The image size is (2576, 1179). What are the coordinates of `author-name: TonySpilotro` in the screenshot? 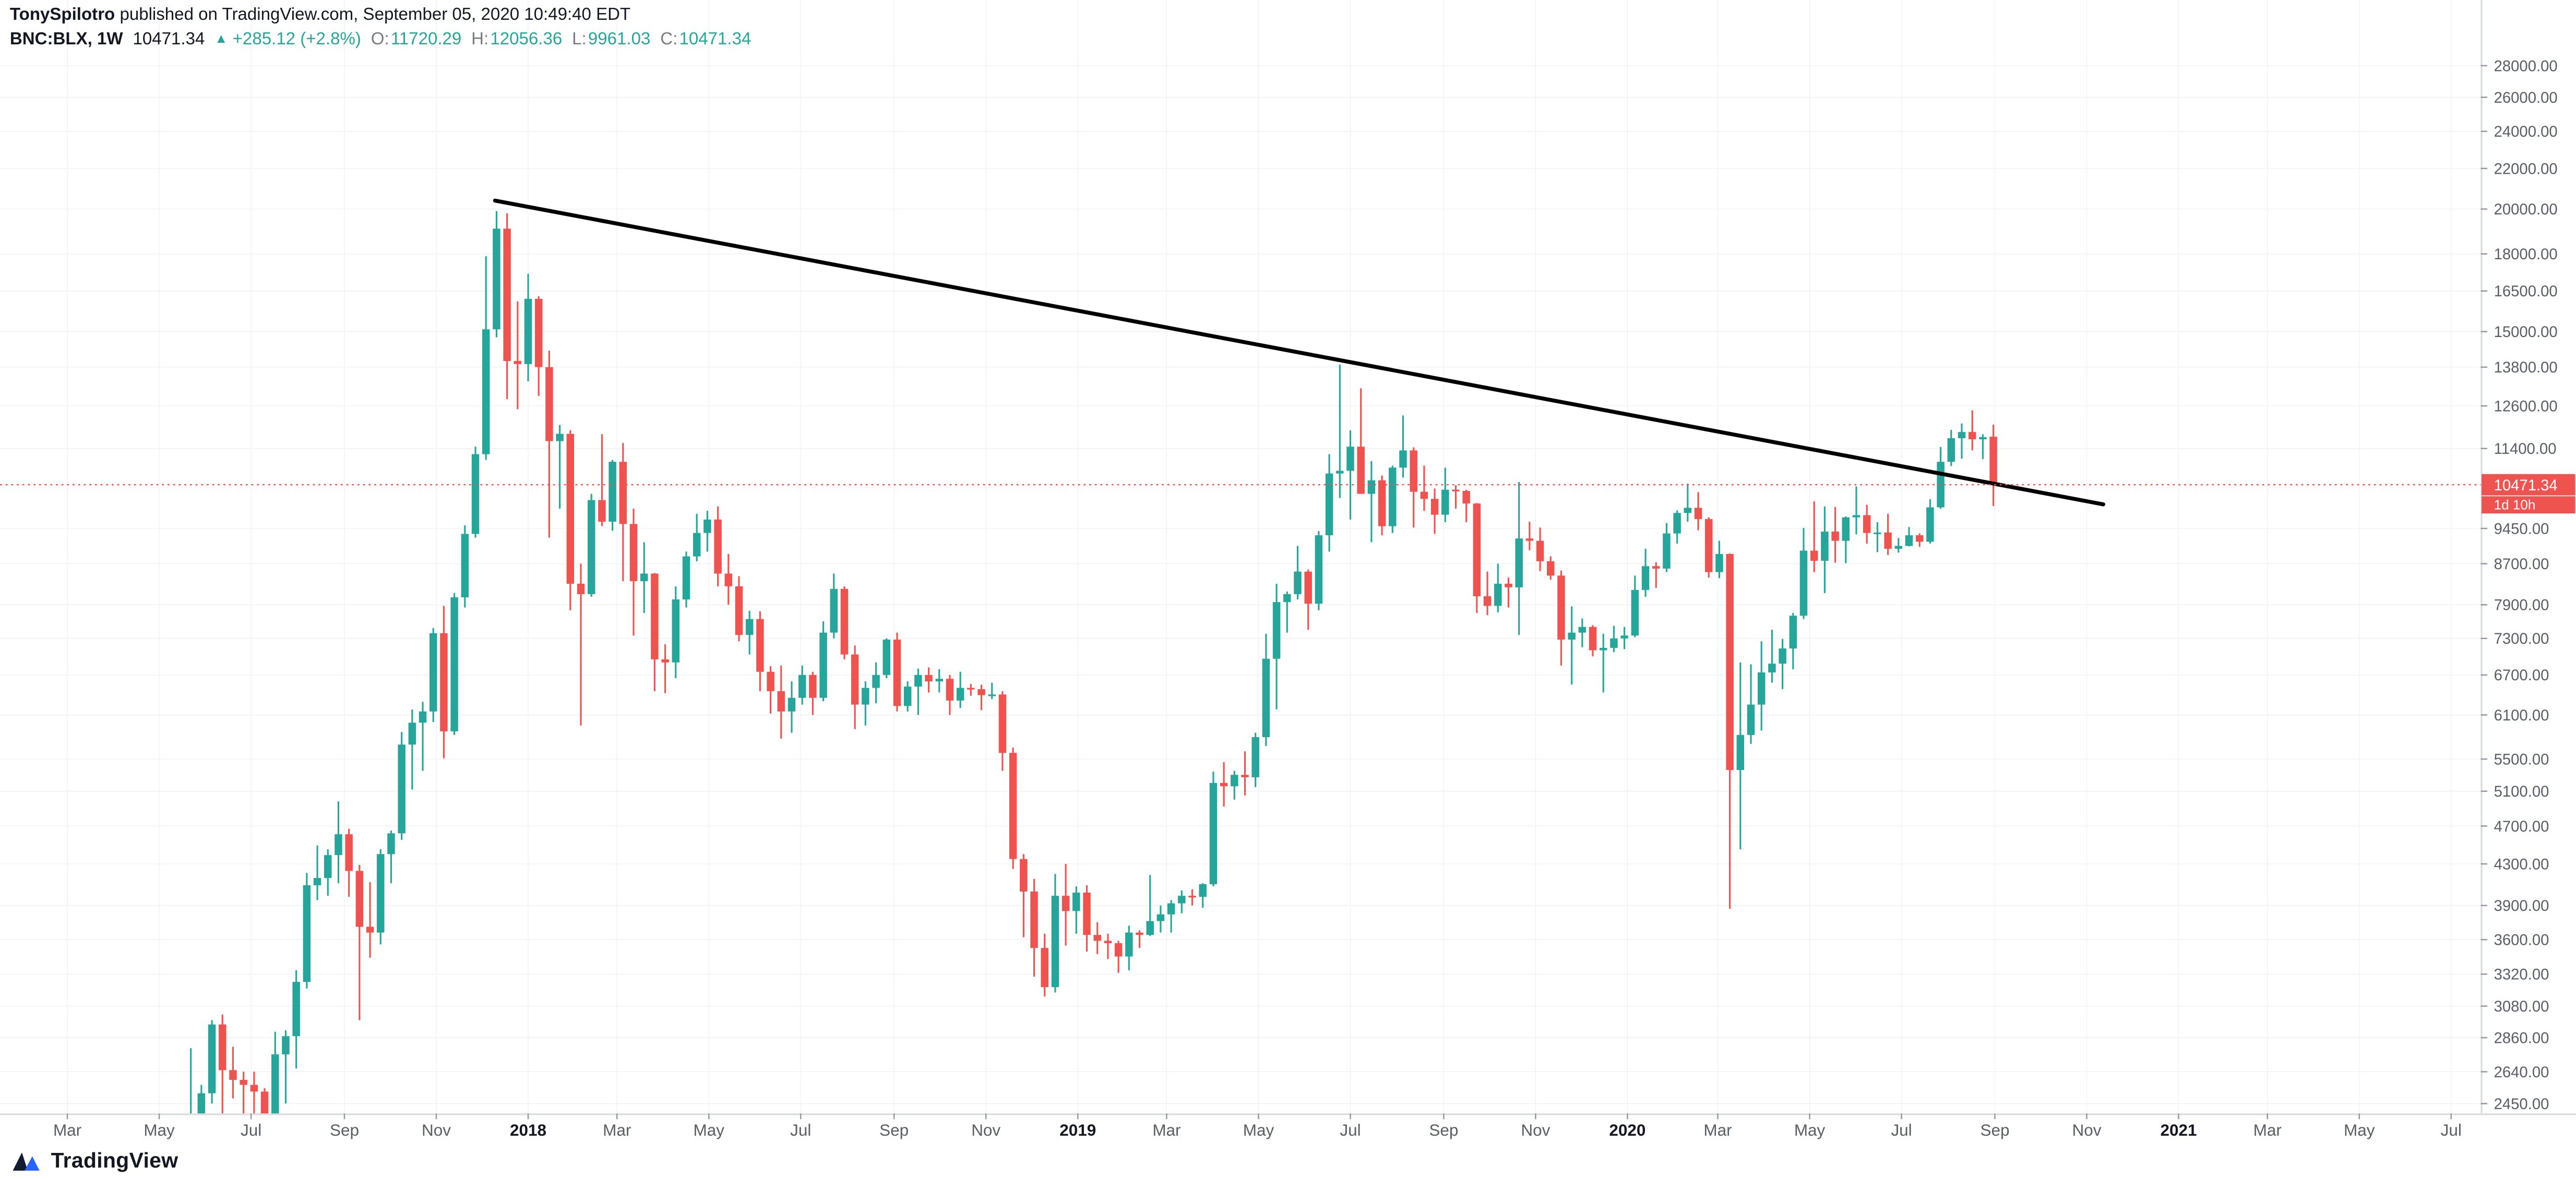 It's located at (62, 15).